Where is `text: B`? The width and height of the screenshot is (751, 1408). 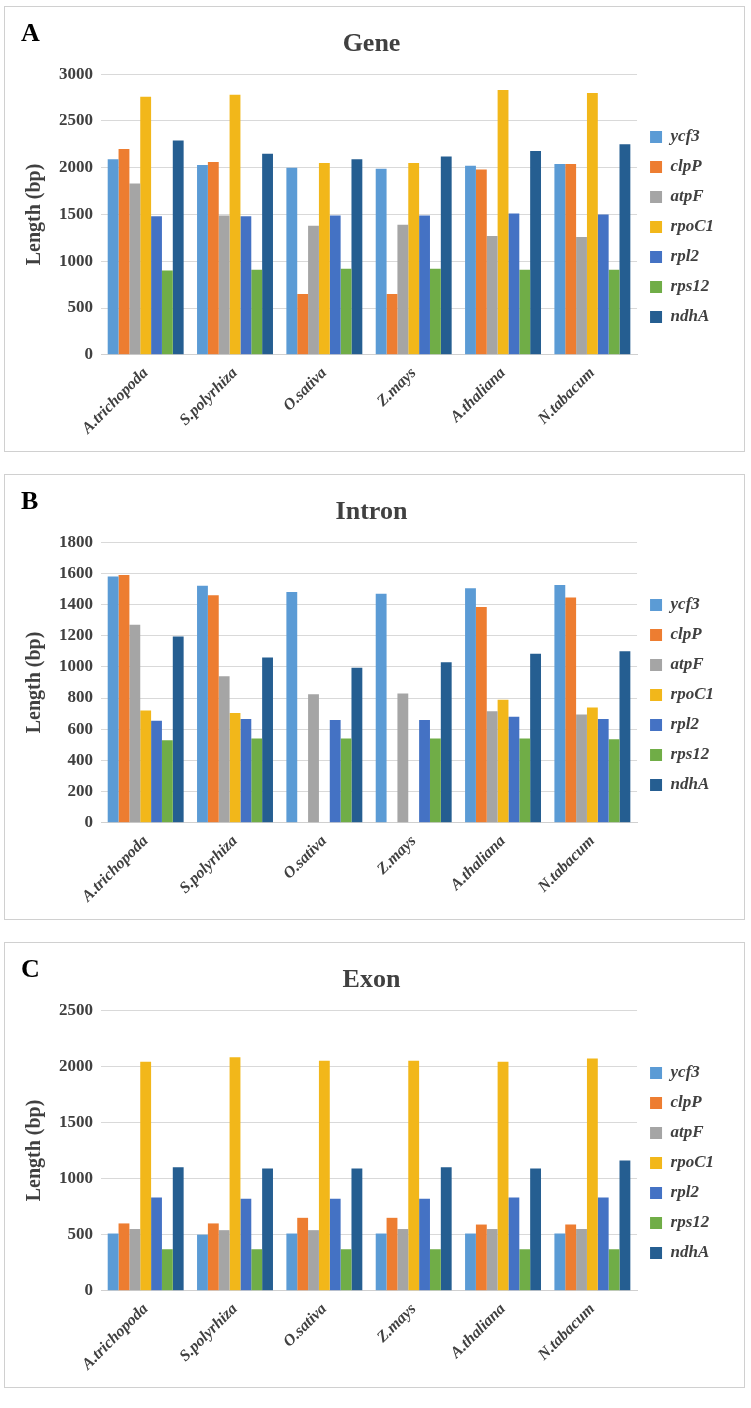
text: B is located at coordinates (30, 500).